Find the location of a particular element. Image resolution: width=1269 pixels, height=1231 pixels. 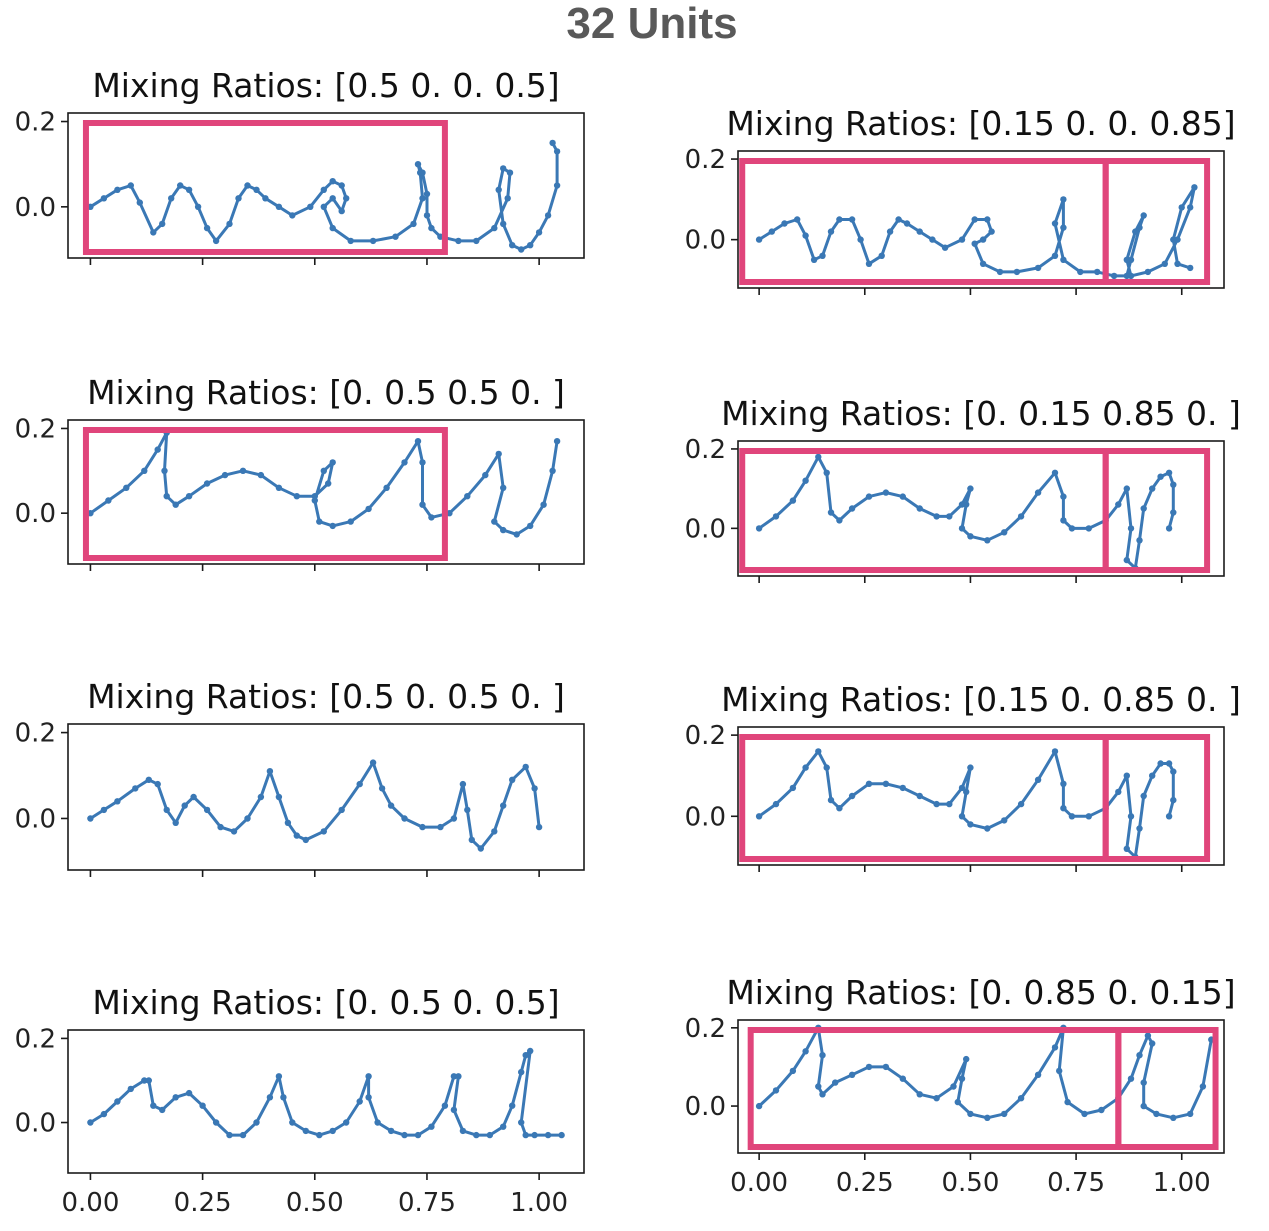

subplot-title: Mixing Ratios: [0. 0.5 0.5 0. ] is located at coordinates (326, 392).